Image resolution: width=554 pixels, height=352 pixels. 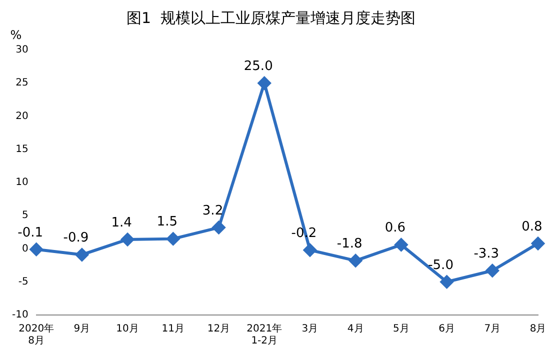 What do you see at coordinates (22, 50) in the screenshot?
I see `y-tick-label: 30` at bounding box center [22, 50].